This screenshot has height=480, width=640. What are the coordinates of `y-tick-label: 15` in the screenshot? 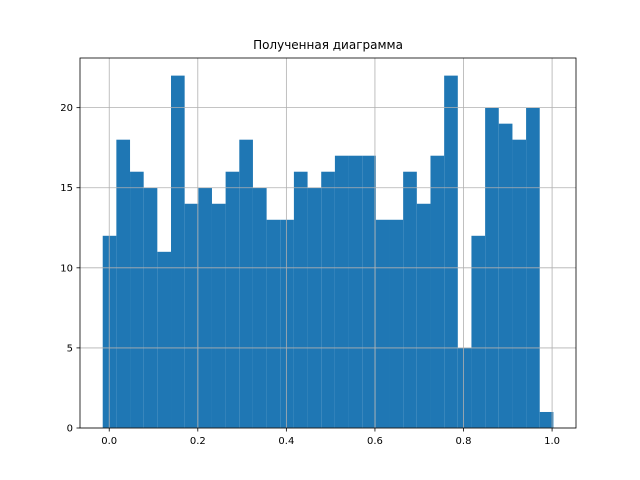 It's located at (66, 188).